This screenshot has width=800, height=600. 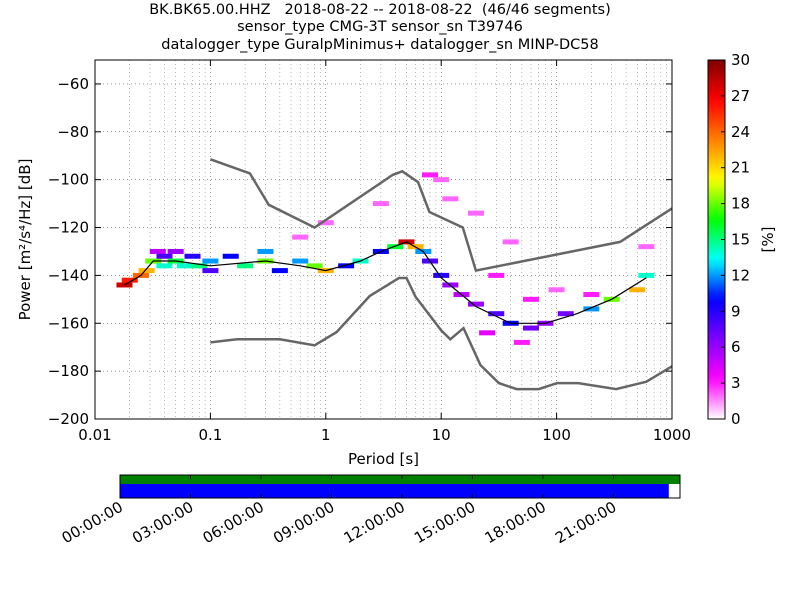 I want to click on x-tick-label: 1000, so click(x=672, y=435).